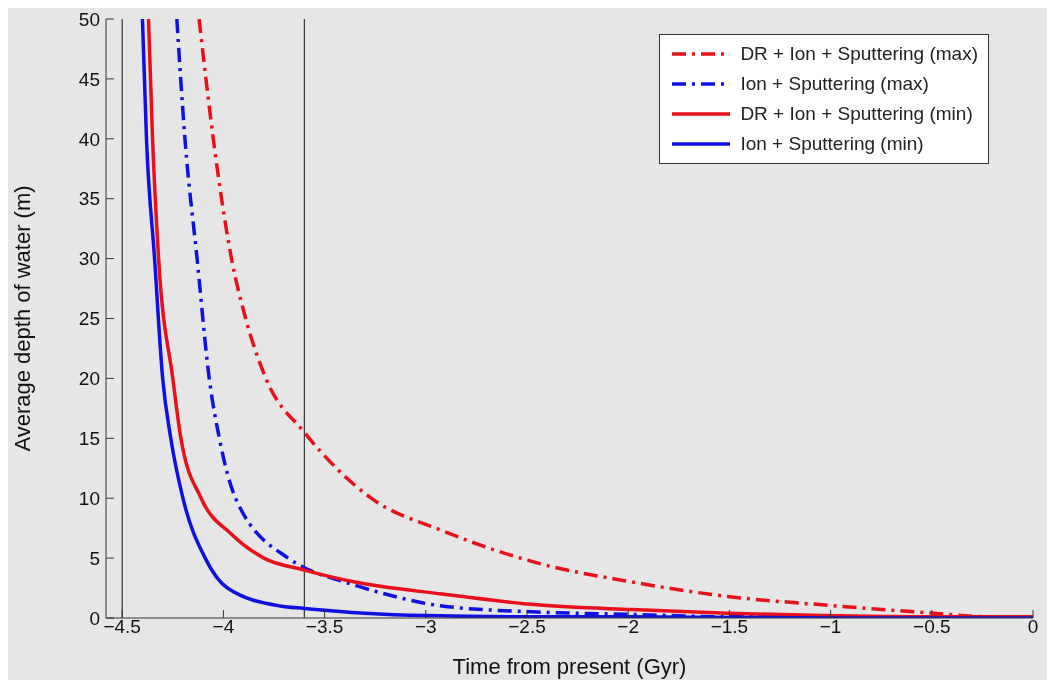 The width and height of the screenshot is (1055, 682). What do you see at coordinates (628, 627) in the screenshot?
I see `x-tick-label: −2` at bounding box center [628, 627].